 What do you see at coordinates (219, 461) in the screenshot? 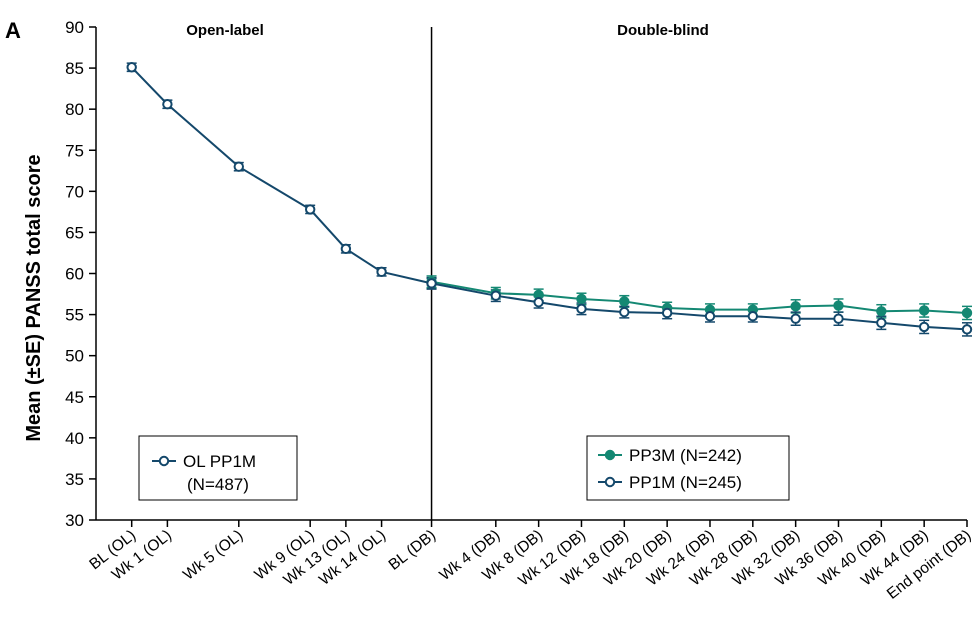
I see `legend-label-ol-pp1m: OL PP1M` at bounding box center [219, 461].